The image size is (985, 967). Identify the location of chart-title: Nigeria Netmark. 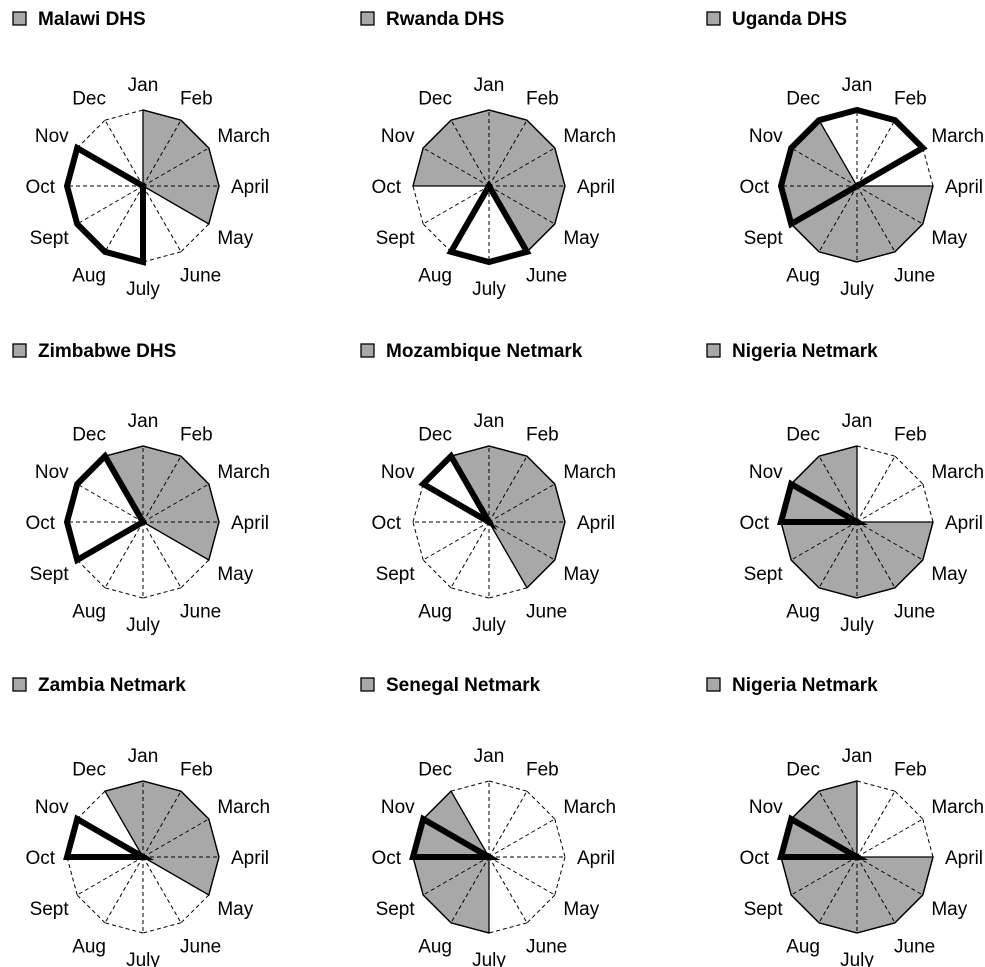
(805, 685).